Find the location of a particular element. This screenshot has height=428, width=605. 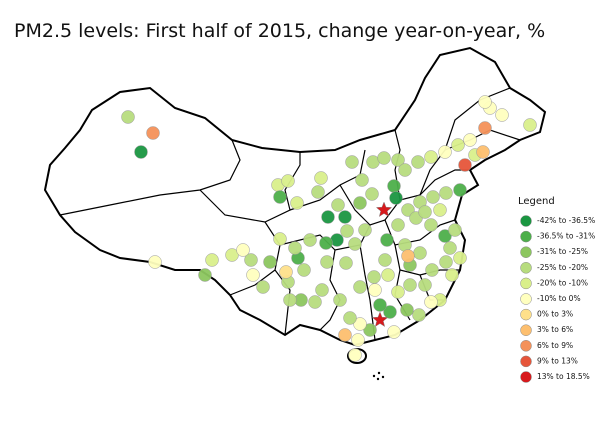

legend-label: -20% to -10% is located at coordinates (562, 282).